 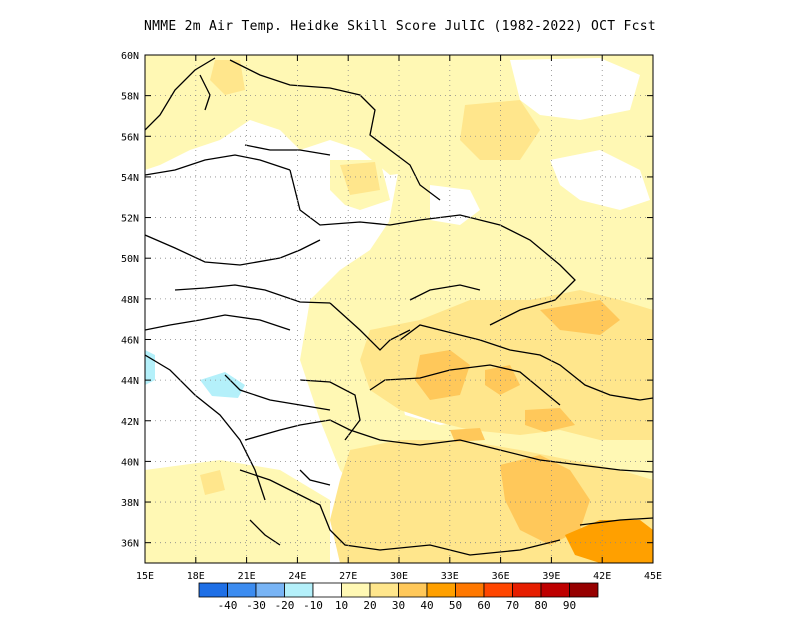 What do you see at coordinates (247, 576) in the screenshot?
I see `lon-tick-label: 21E` at bounding box center [247, 576].